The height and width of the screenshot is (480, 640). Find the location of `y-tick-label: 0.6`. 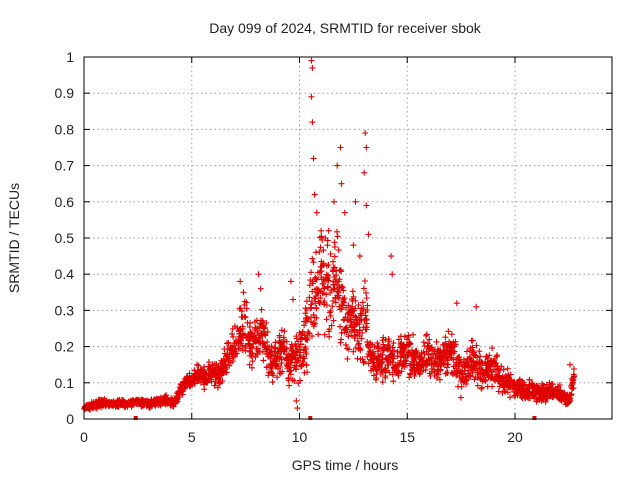

y-tick-label: 0.6 is located at coordinates (65, 202).